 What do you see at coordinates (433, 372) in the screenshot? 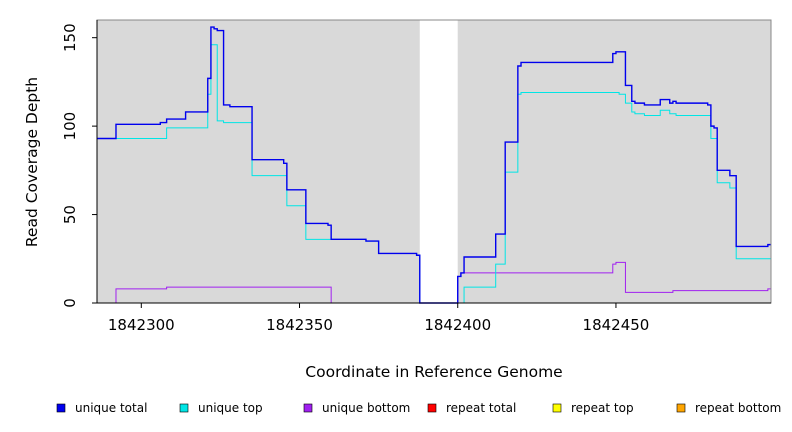
I see `x-axis-title: Coordinate in Reference Genome` at bounding box center [433, 372].